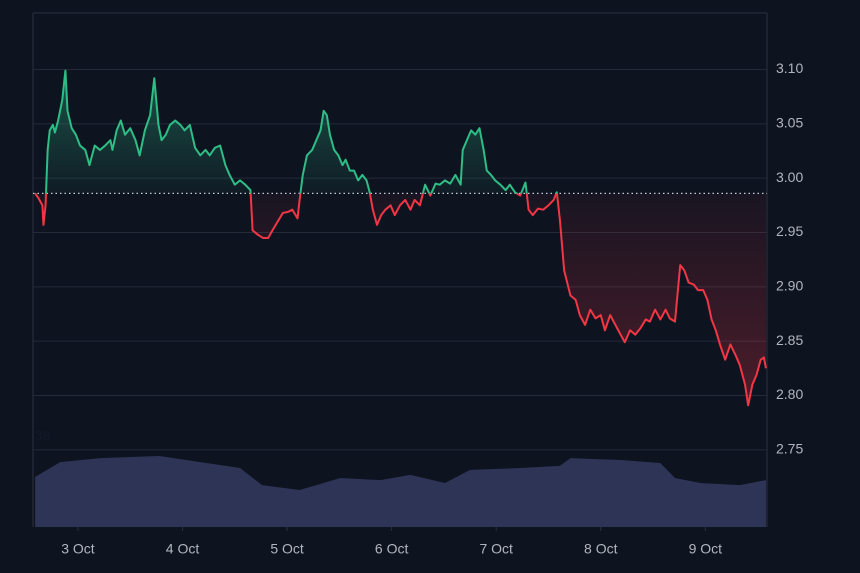  Describe the element at coordinates (706, 549) in the screenshot. I see `x-tick-label: 9 Oct` at that location.